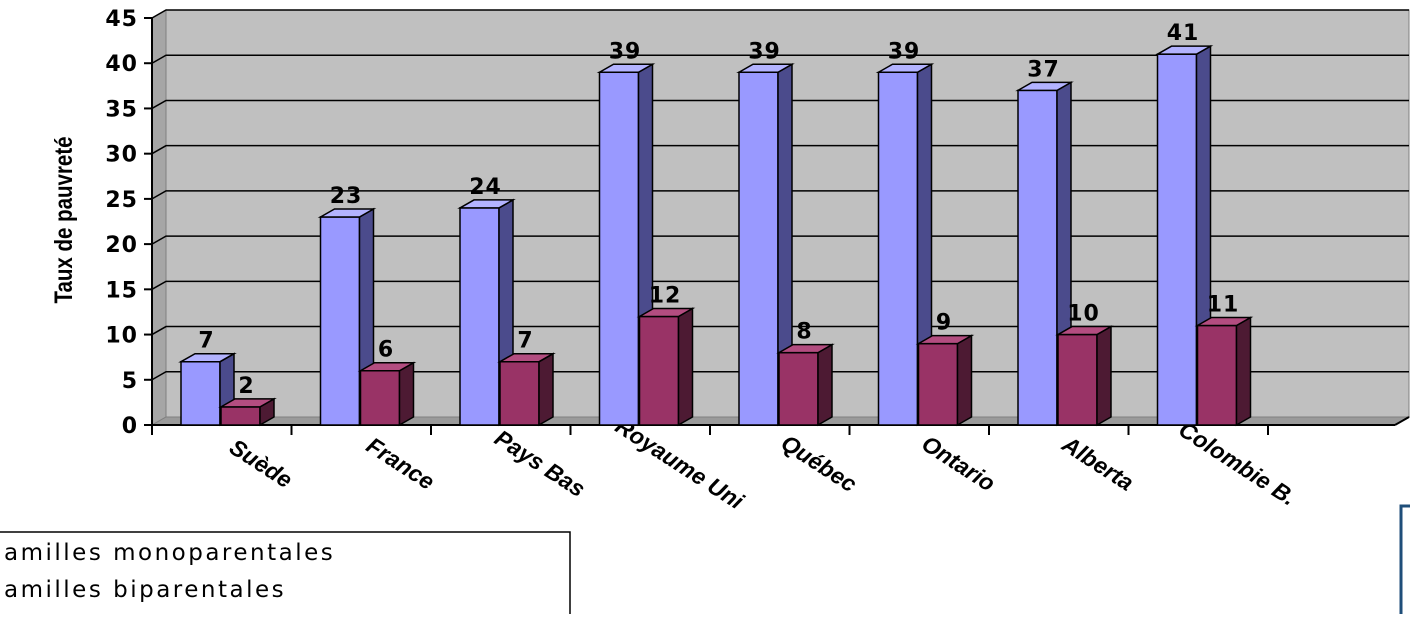 The image size is (1410, 619). Describe the element at coordinates (130, 381) in the screenshot. I see `y-tick-label: 5` at that location.